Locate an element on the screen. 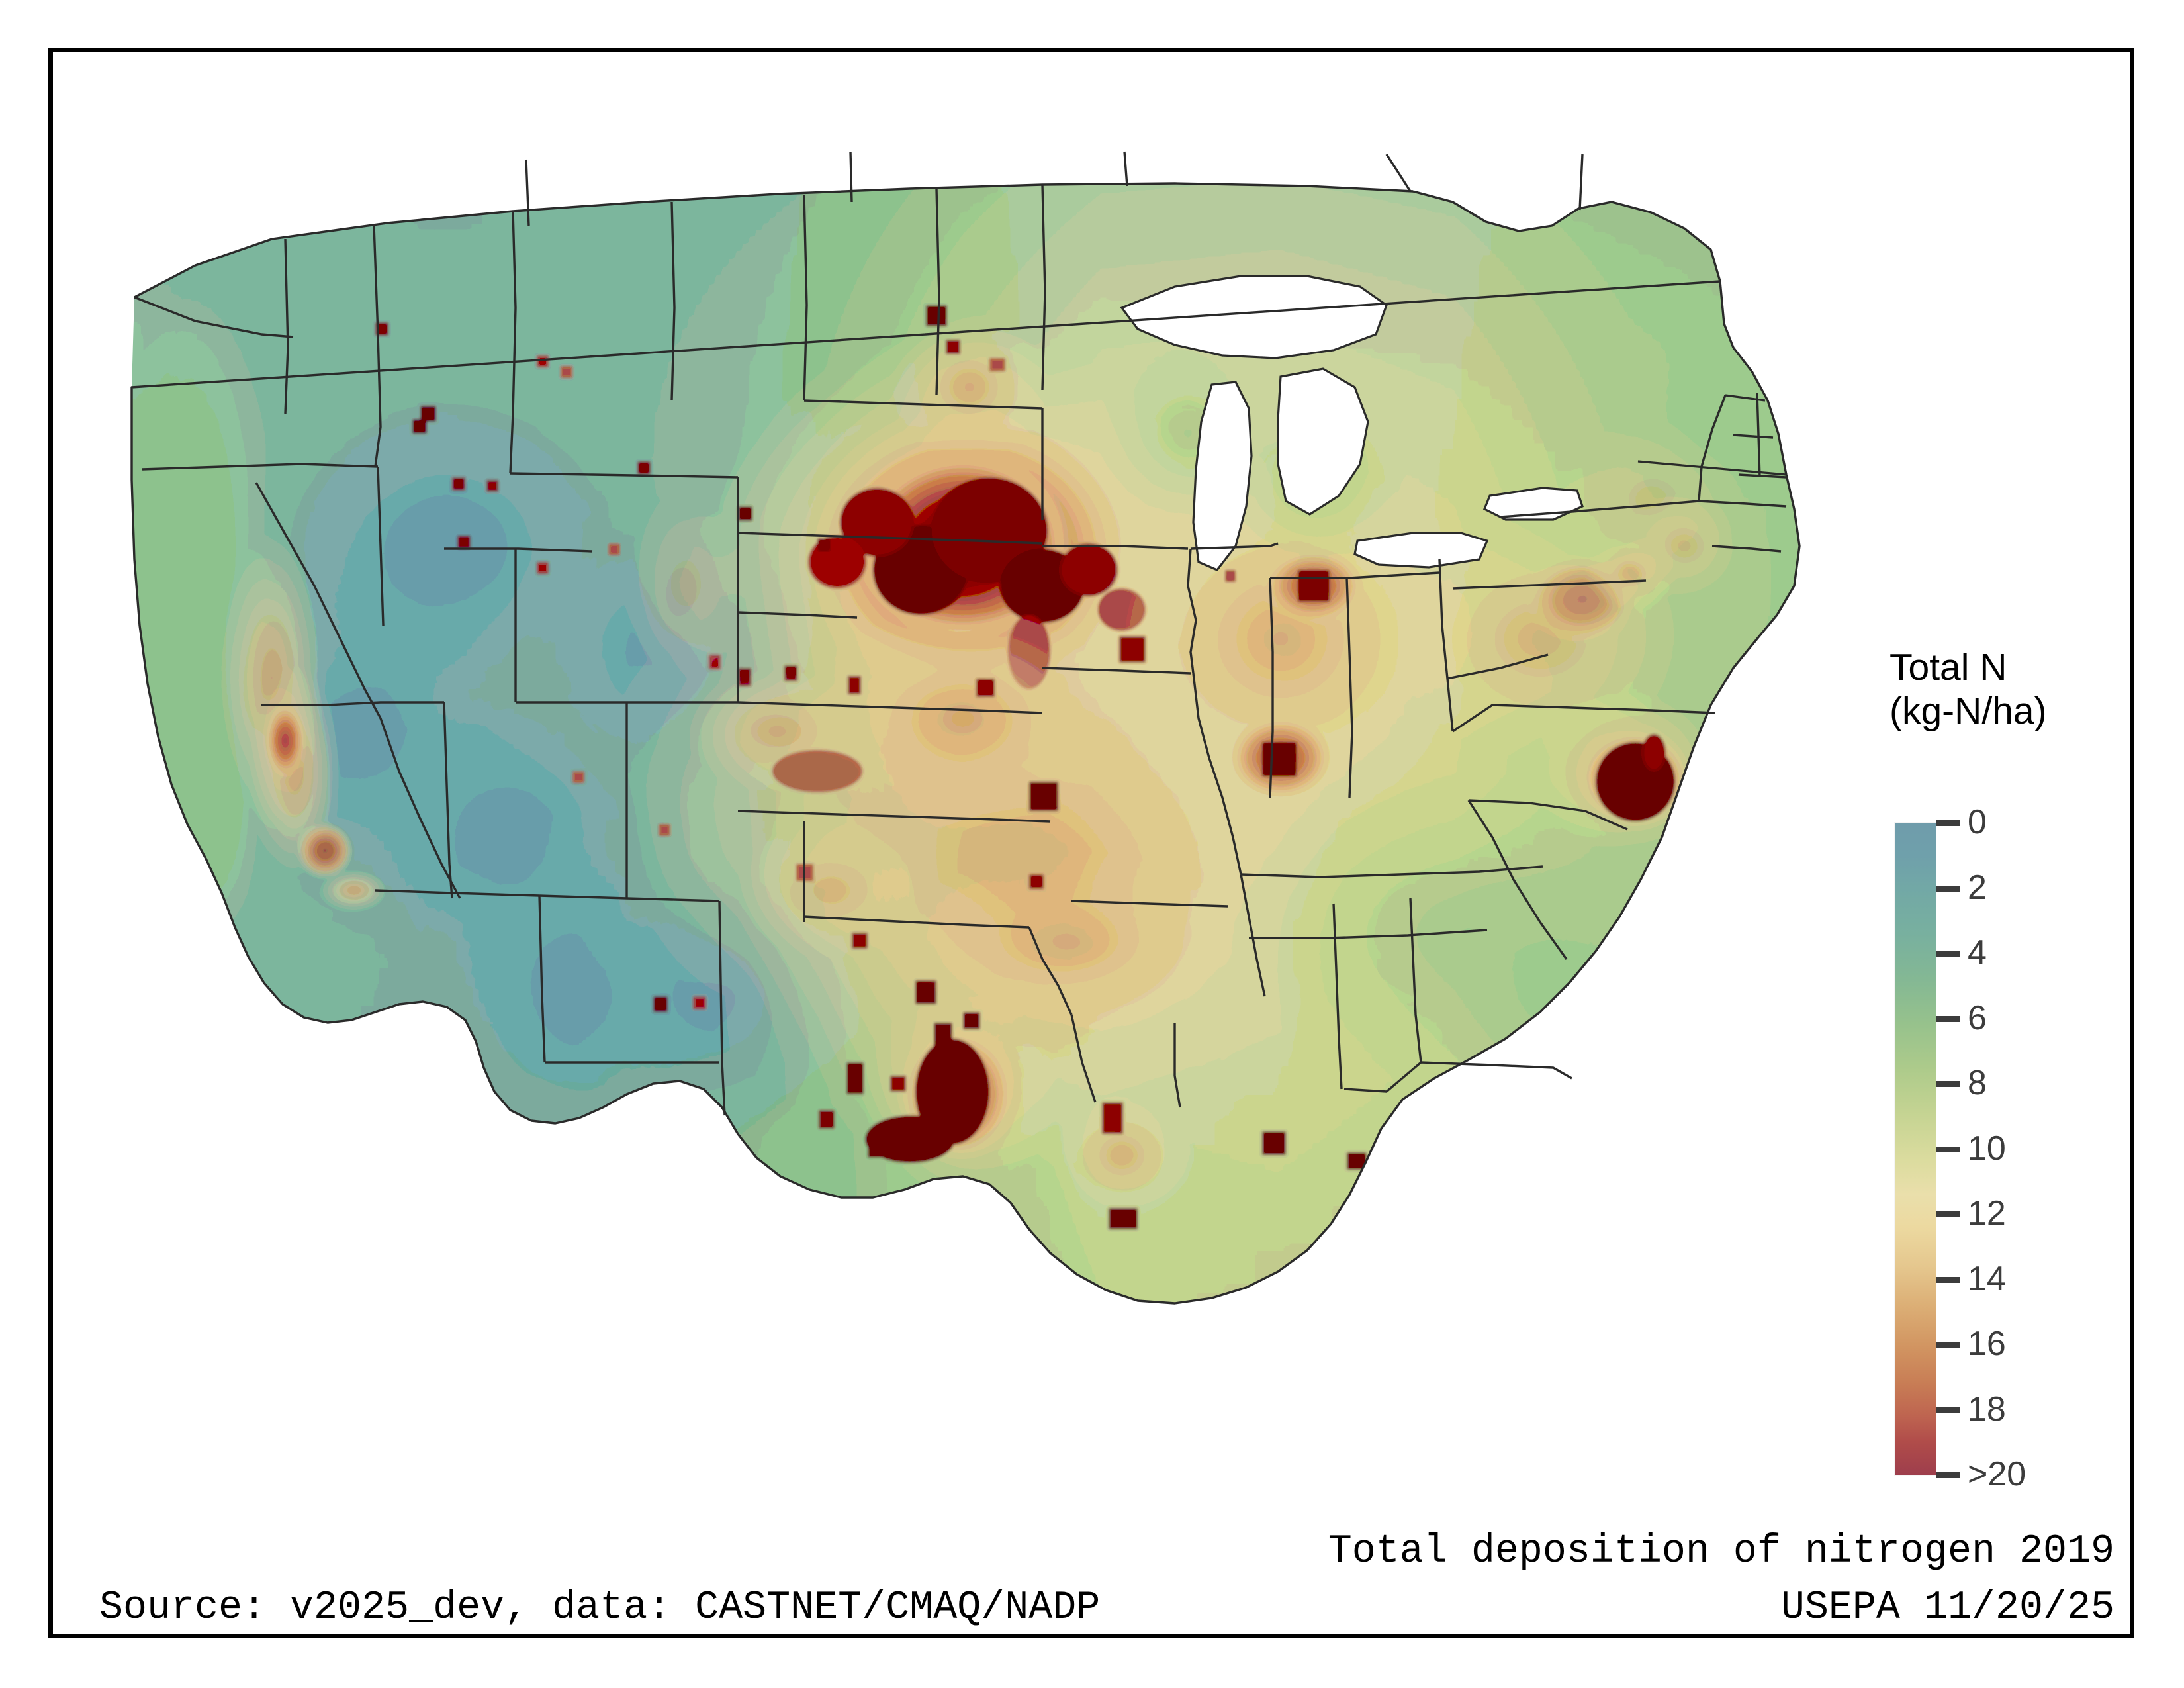 The height and width of the screenshot is (1688, 2184). colorbar: Total N (kg-N/ha) 0 2 4 6 8 10 12 14 16 18 >20 is located at coordinates (1996, 1072).